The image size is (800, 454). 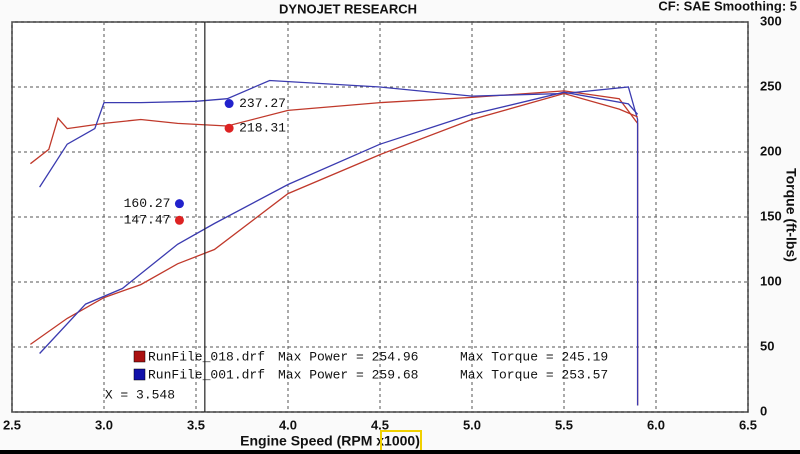 I want to click on y-axis-title: Torque (ft-lbs), so click(x=791, y=215).